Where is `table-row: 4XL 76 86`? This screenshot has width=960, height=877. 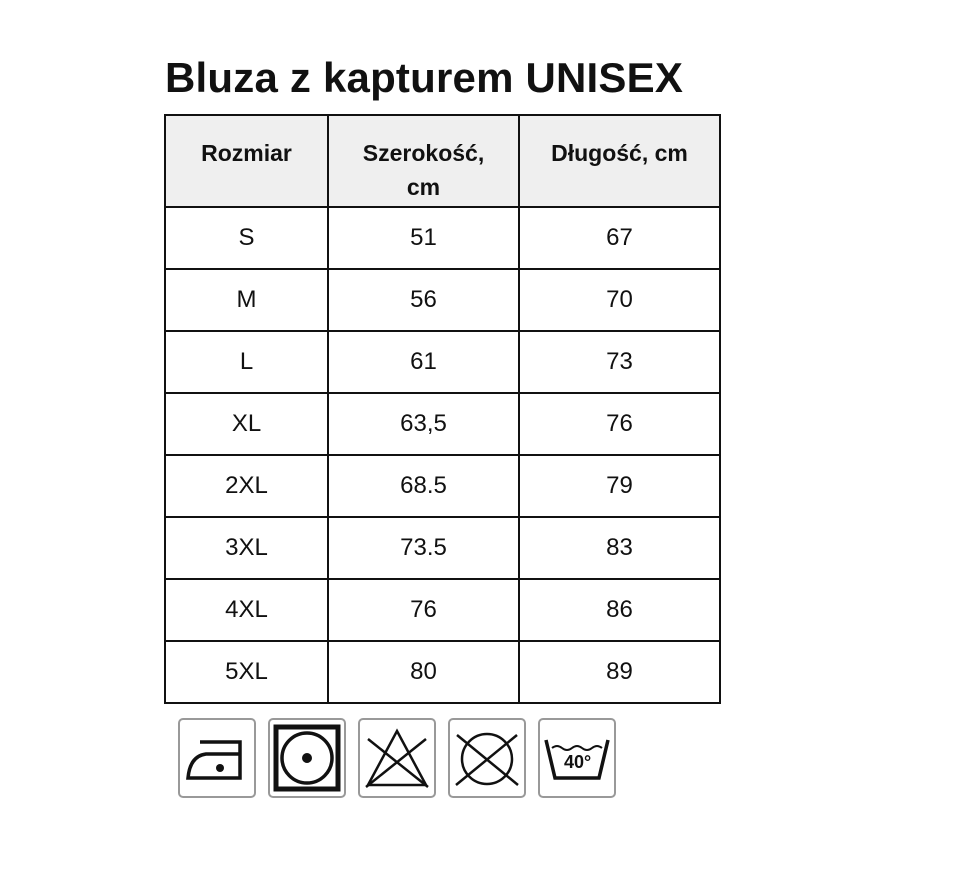
table-row: 4XL 76 86 is located at coordinates (442, 610).